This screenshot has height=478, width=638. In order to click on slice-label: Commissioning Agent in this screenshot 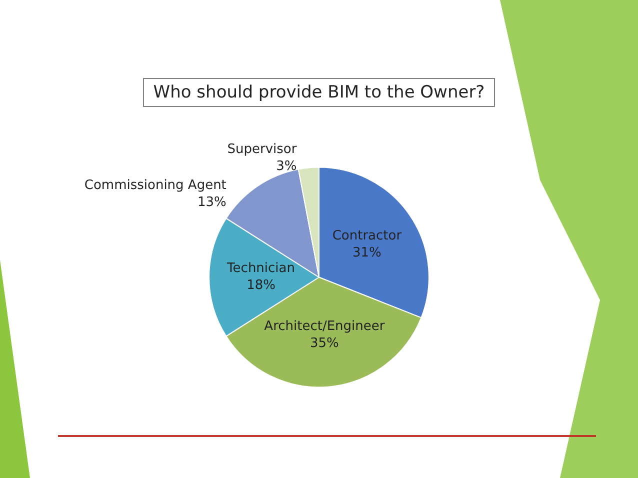, I will do `click(155, 185)`.